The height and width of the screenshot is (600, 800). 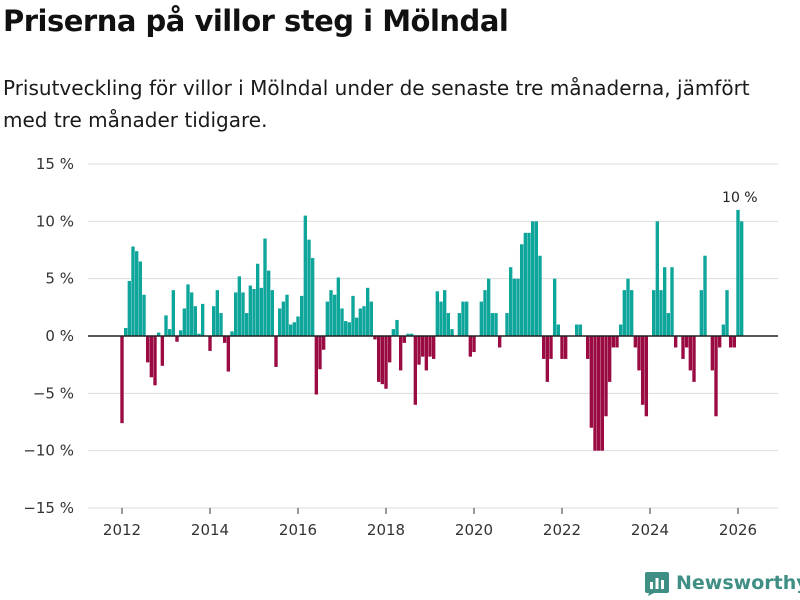 I want to click on y-tick-label: −5 %, so click(x=53, y=393).